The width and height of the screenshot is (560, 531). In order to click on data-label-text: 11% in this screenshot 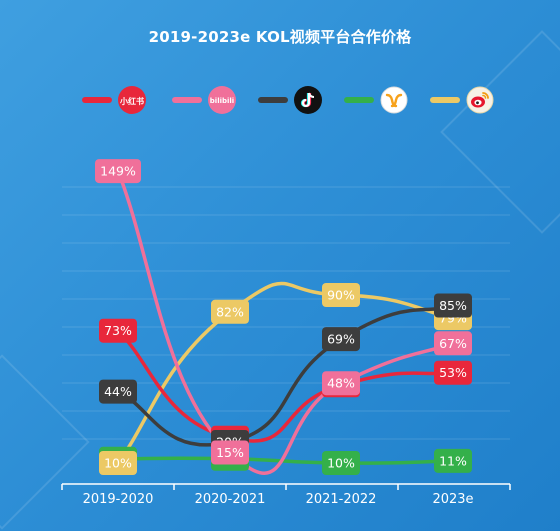, I will do `click(453, 460)`.